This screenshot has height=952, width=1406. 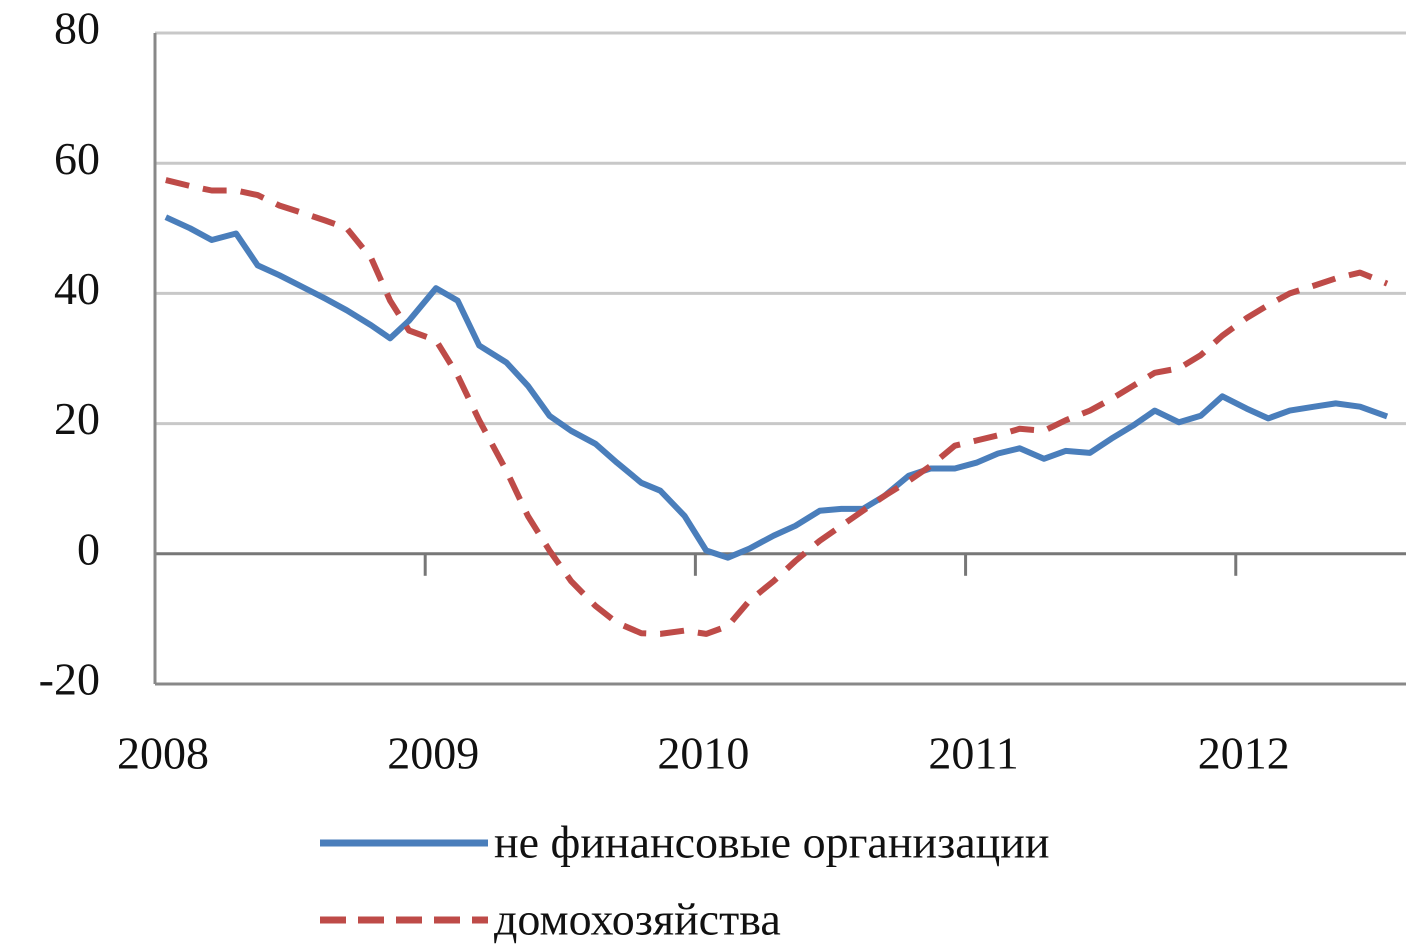 What do you see at coordinates (1244, 753) in the screenshot?
I see `x-tick-label: 2012` at bounding box center [1244, 753].